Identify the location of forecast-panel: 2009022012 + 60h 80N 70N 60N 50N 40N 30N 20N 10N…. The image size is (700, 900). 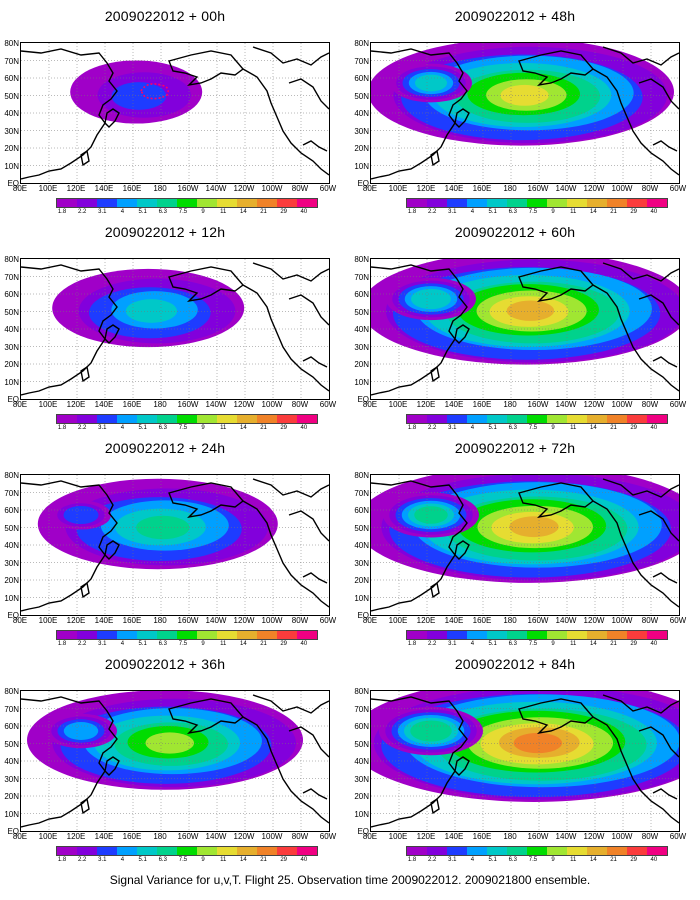
(518, 323).